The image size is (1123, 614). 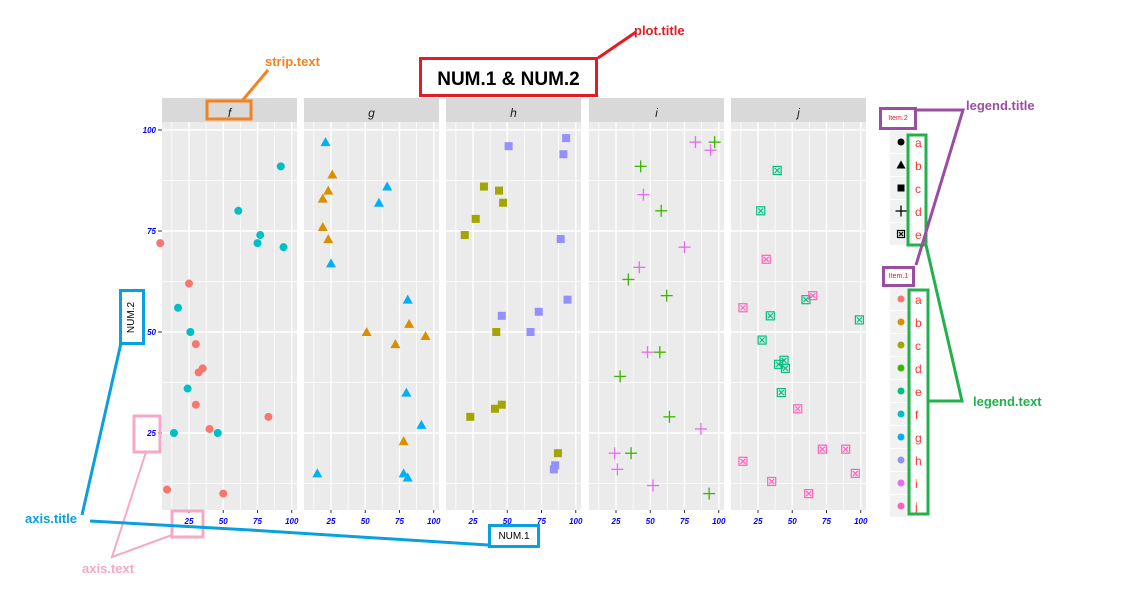 What do you see at coordinates (916, 484) in the screenshot?
I see `legend-label: i` at bounding box center [916, 484].